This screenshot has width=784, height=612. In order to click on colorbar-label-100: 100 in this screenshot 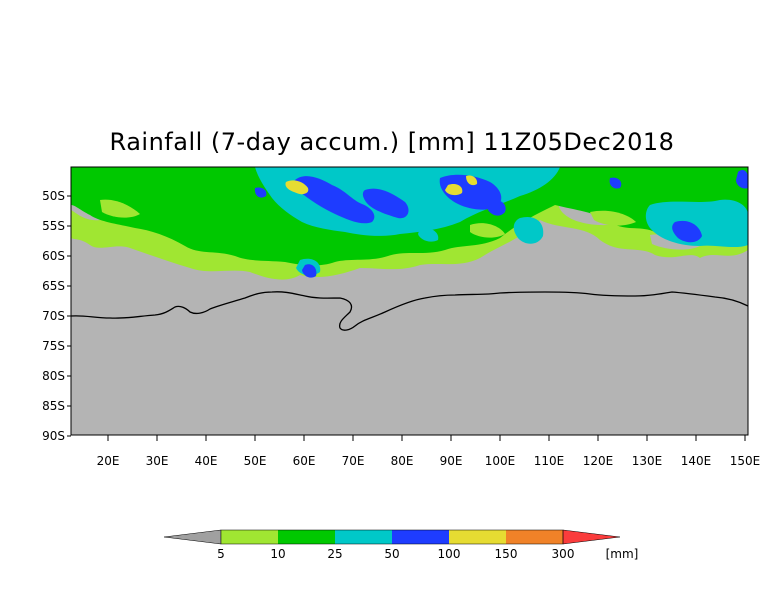, I will do `click(449, 554)`.